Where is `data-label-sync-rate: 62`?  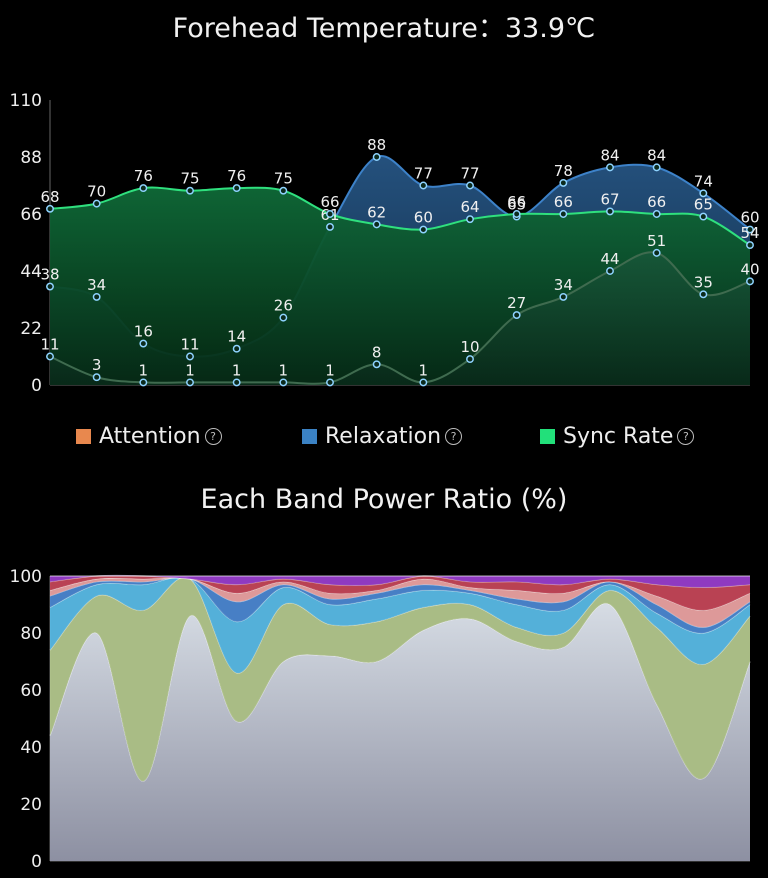 data-label-sync-rate: 62 is located at coordinates (376, 212).